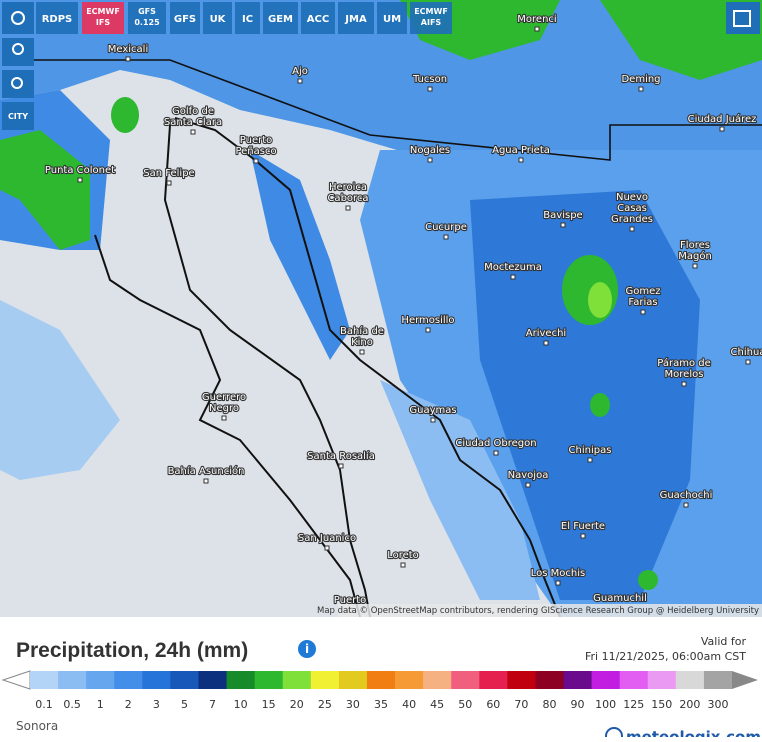  I want to click on scale-label: 50, so click(465, 704).